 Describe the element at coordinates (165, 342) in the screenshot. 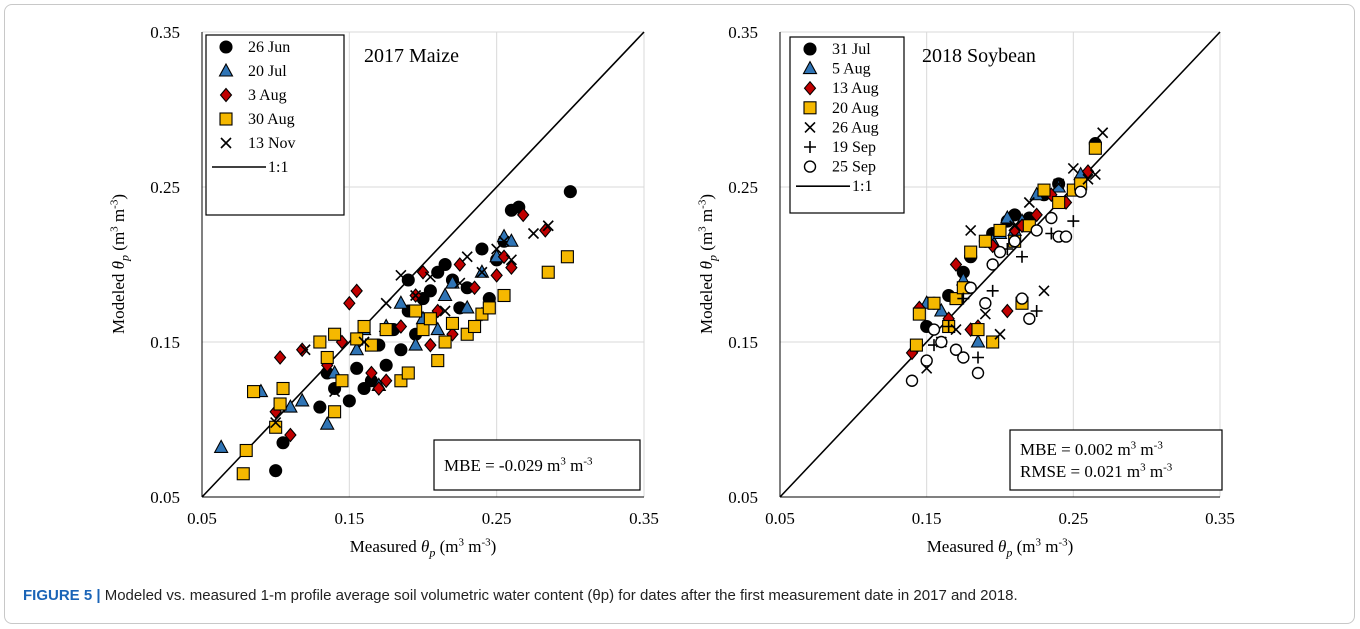

I see `y-tick-label: 0.15` at that location.